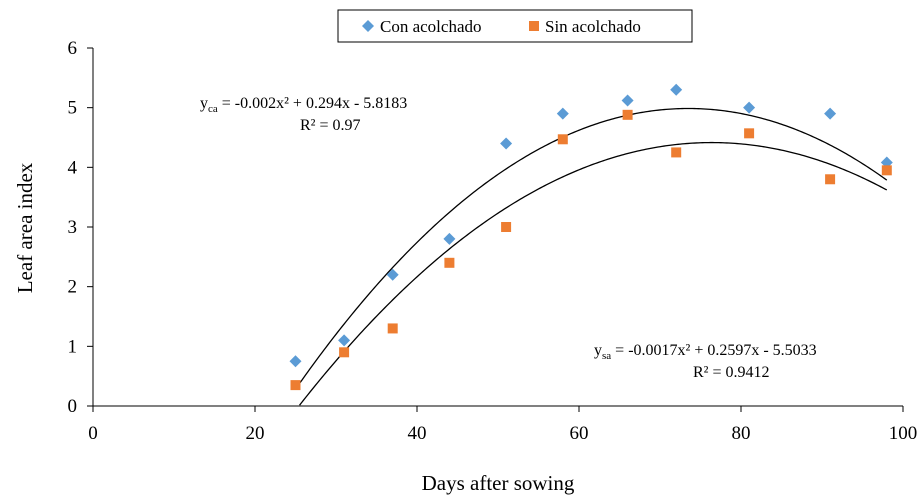  Describe the element at coordinates (579, 433) in the screenshot. I see `x-tick-label: 60` at that location.